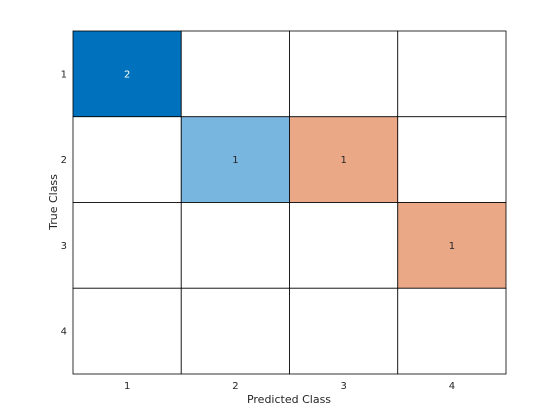 The image size is (560, 420). I want to click on cell-value-label: 2, so click(127, 74).